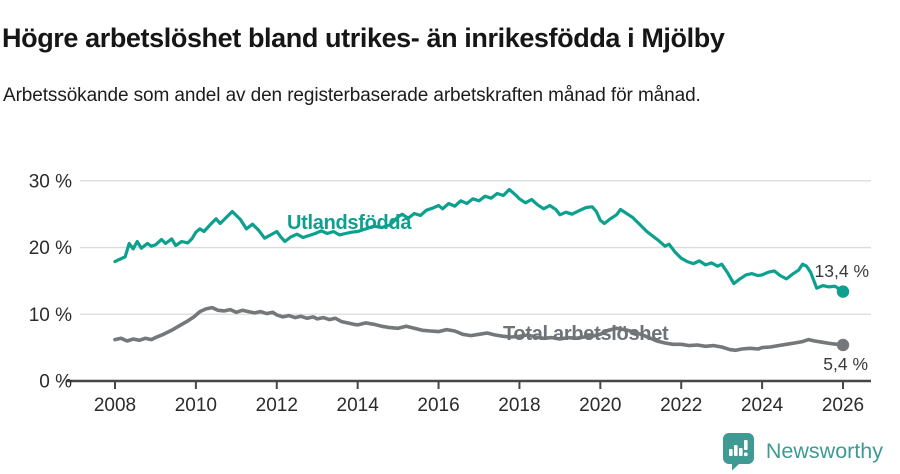 This screenshot has height=474, width=900. Describe the element at coordinates (55, 382) in the screenshot. I see `y-tick-label: 0 %` at that location.